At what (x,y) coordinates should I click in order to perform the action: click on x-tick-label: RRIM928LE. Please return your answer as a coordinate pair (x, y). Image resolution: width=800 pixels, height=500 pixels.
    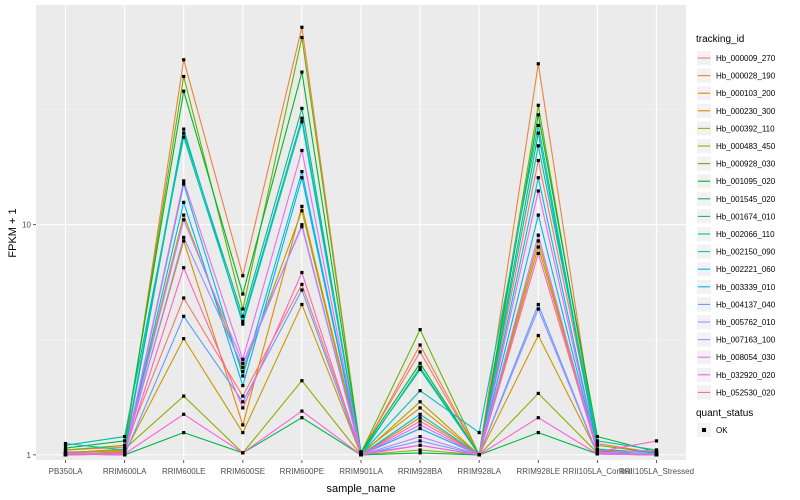
    Looking at the image, I should click on (538, 471).